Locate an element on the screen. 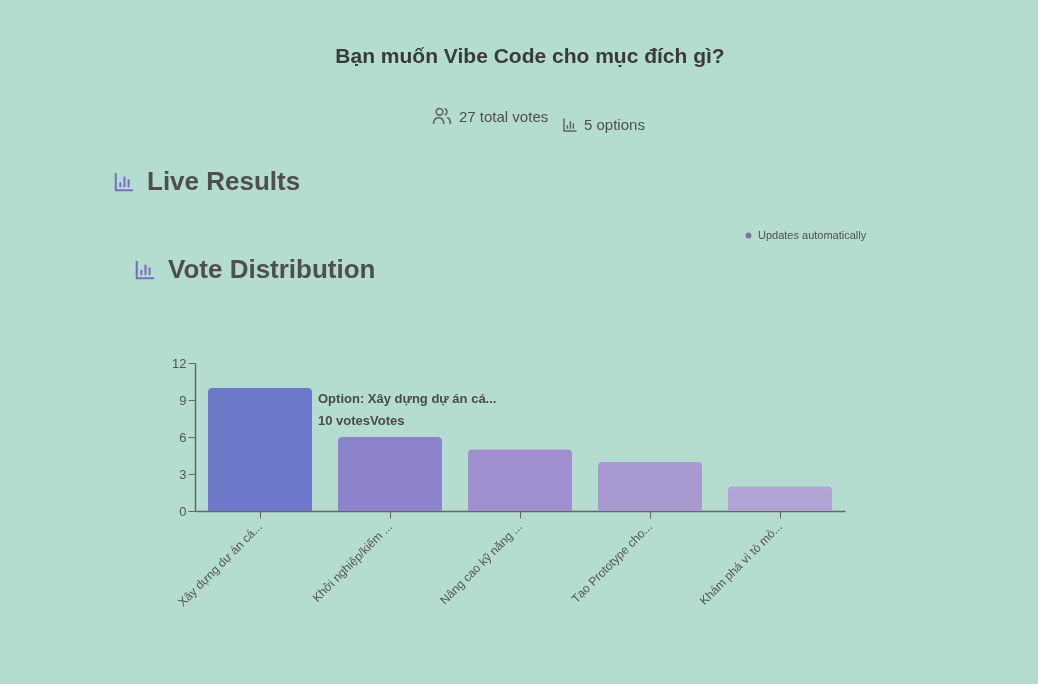 The width and height of the screenshot is (1038, 684). text: Updates automatically is located at coordinates (812, 235).